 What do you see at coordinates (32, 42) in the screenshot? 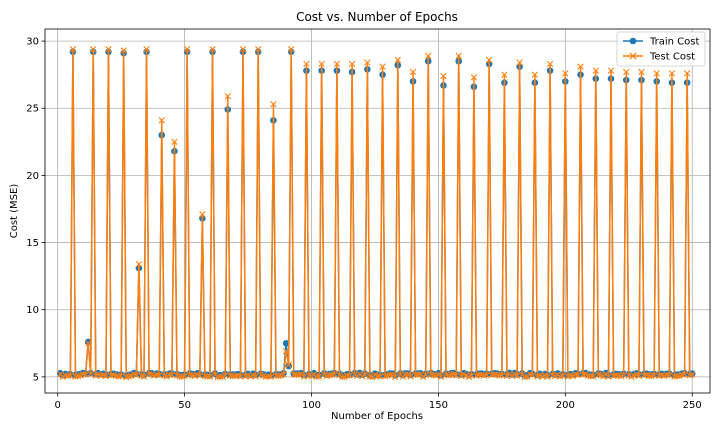
I see `y-tick-label: 30` at bounding box center [32, 42].